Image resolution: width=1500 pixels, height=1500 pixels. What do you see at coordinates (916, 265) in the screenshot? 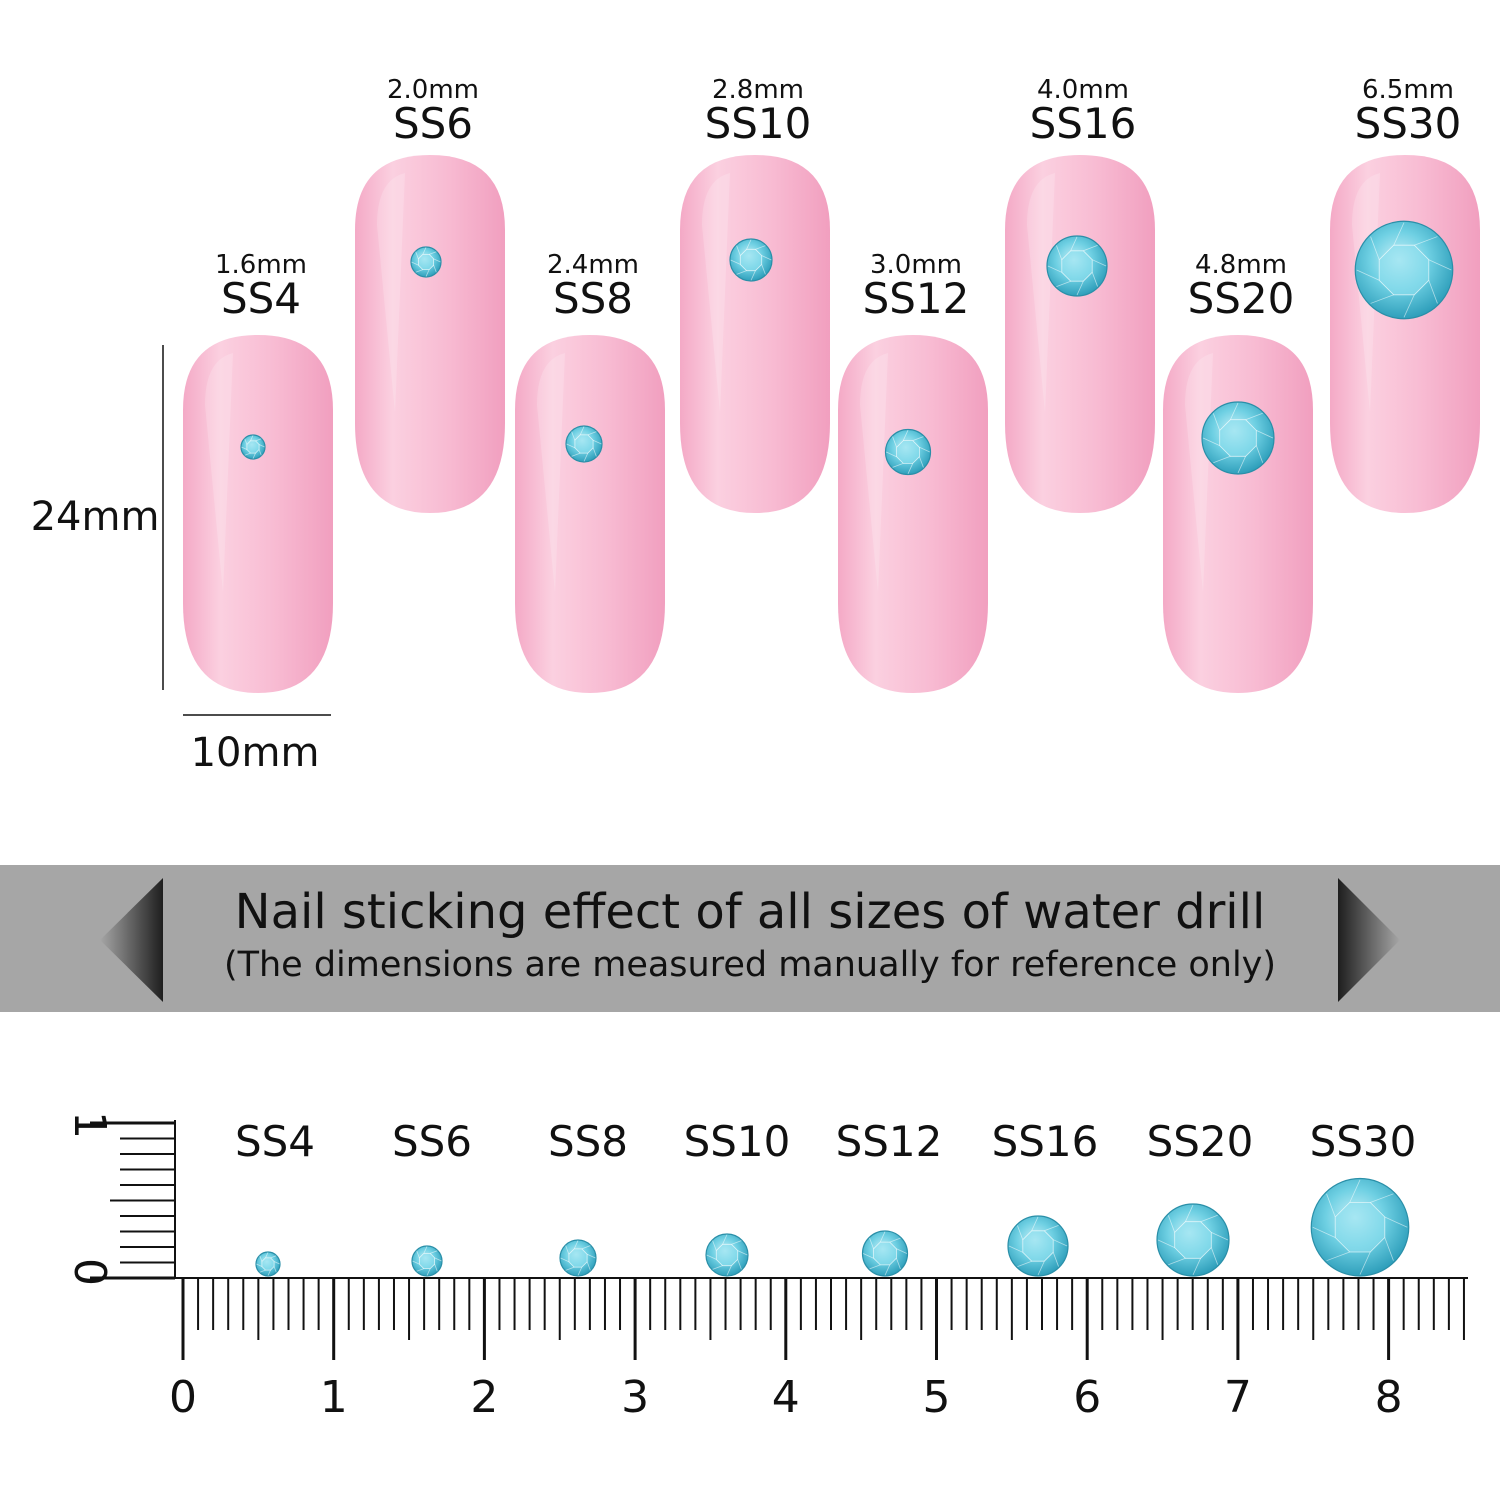
I see `size-mm-label: 3.0mm` at bounding box center [916, 265].